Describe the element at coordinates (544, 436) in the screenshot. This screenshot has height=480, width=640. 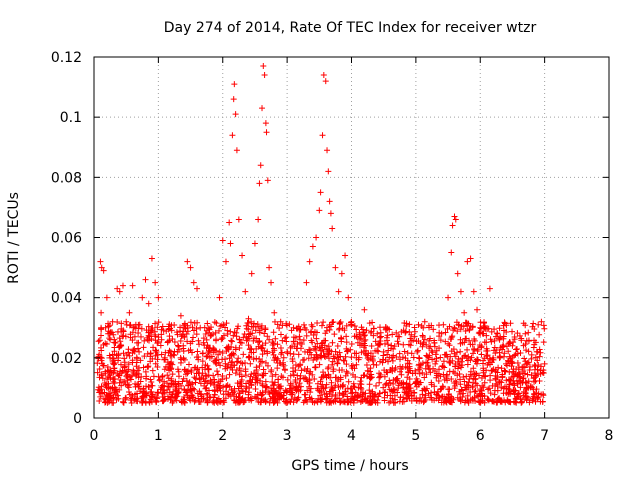
I see `x-tick-label: 7` at that location.